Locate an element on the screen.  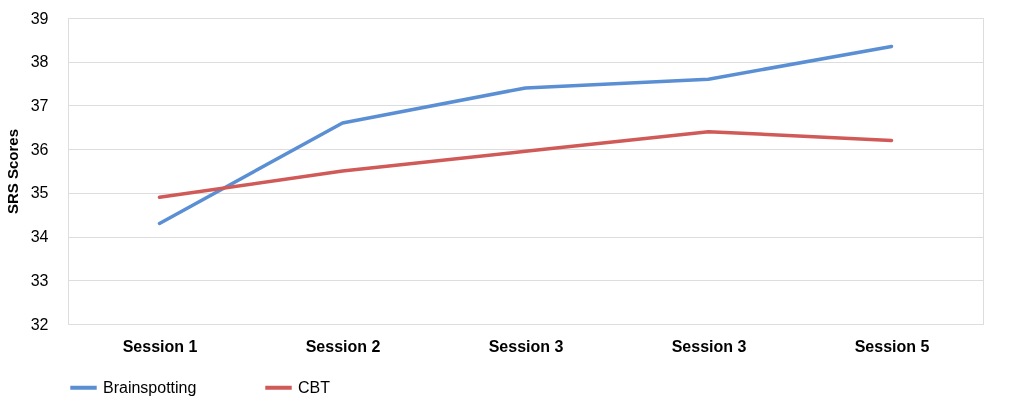
legend-label: CBT is located at coordinates (314, 387).